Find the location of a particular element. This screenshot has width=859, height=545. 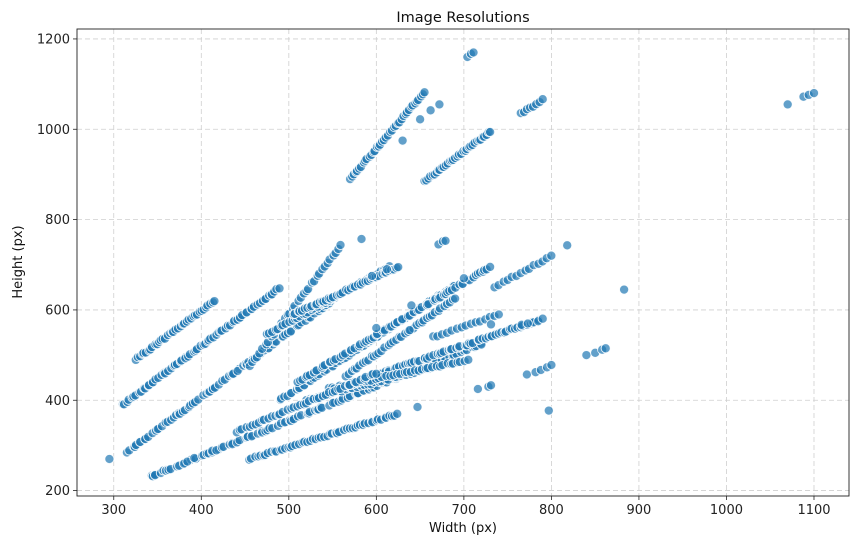

y-tick-label: 600 is located at coordinates (57, 310).